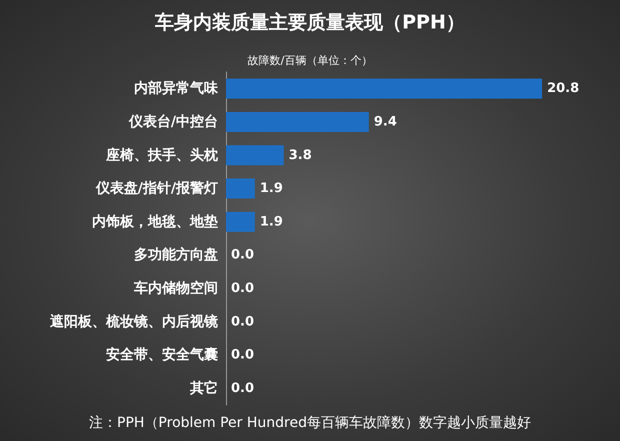  Describe the element at coordinates (156, 188) in the screenshot. I see `y-tick-label: 仪表盘/指针/报警灯` at that location.